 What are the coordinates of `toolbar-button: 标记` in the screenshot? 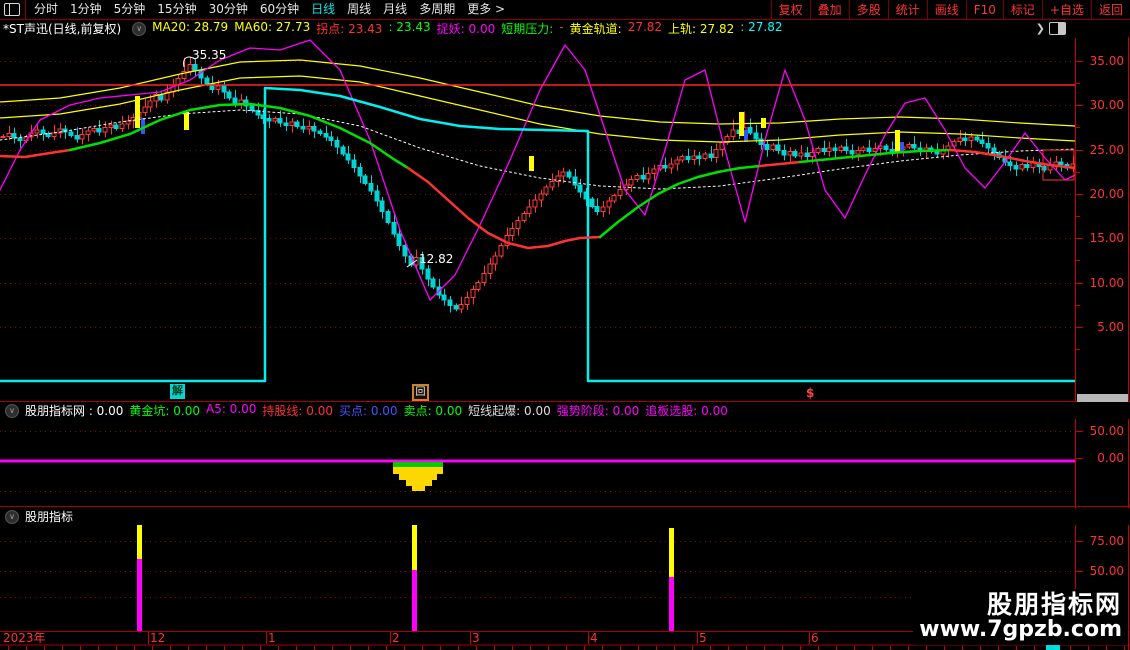 It's located at (1022, 9).